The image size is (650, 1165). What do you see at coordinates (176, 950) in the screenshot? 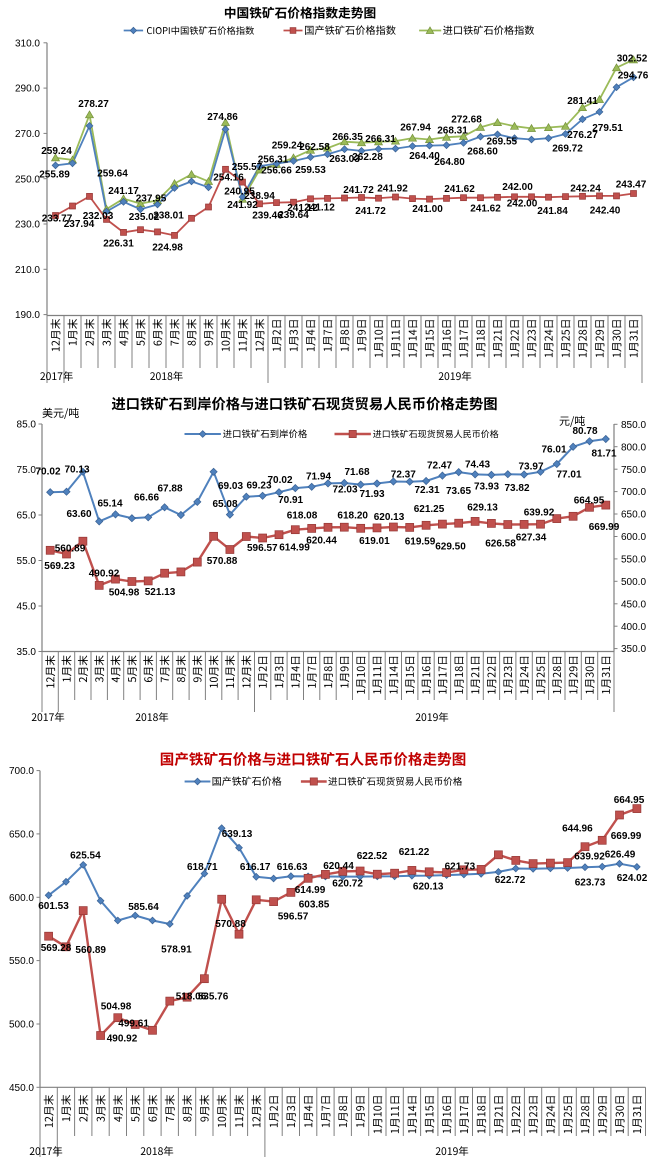
I see `svg-text: 578.91` at bounding box center [176, 950].